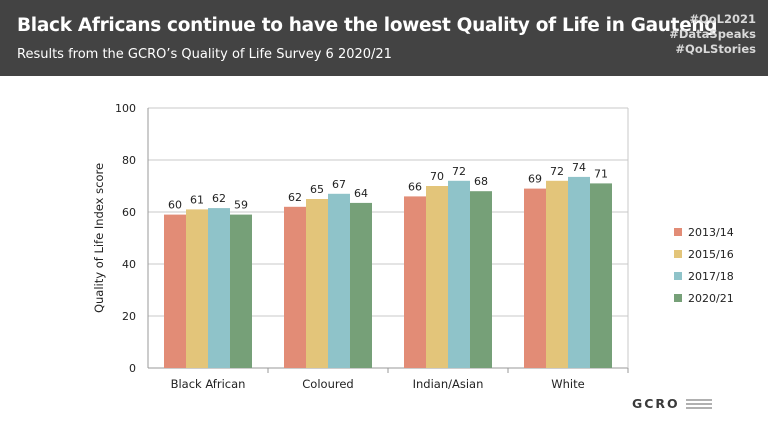 The height and width of the screenshot is (425, 768). What do you see at coordinates (448, 384) in the screenshot?
I see `x-tick-label: Indian/Asian` at bounding box center [448, 384].